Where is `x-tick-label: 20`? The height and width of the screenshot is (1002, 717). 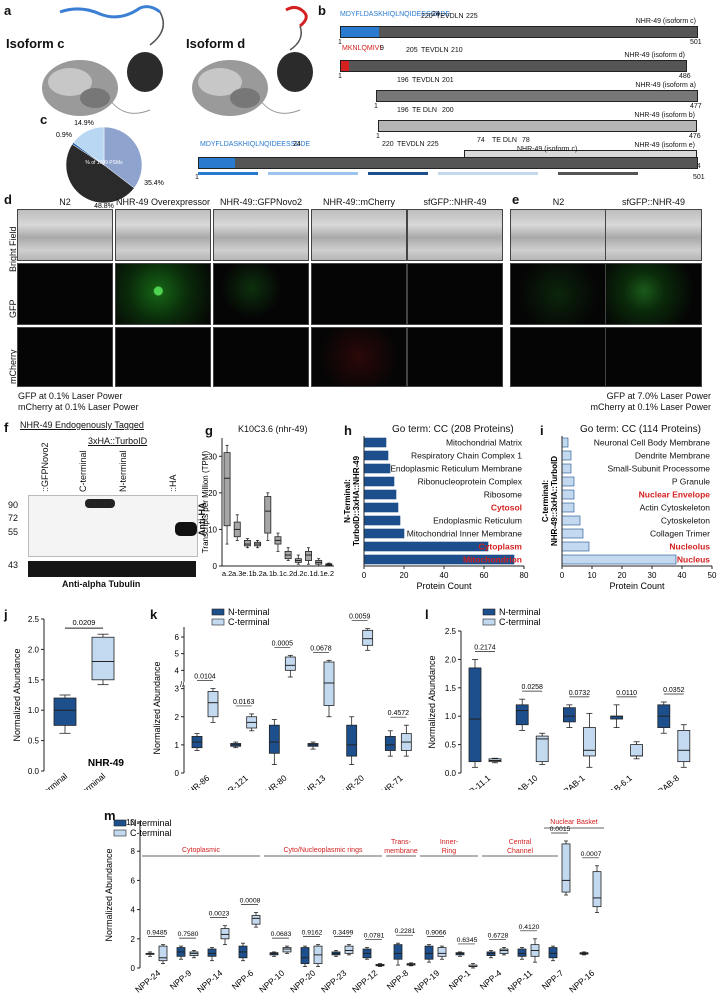 x-tick-label: 20 is located at coordinates (622, 575).